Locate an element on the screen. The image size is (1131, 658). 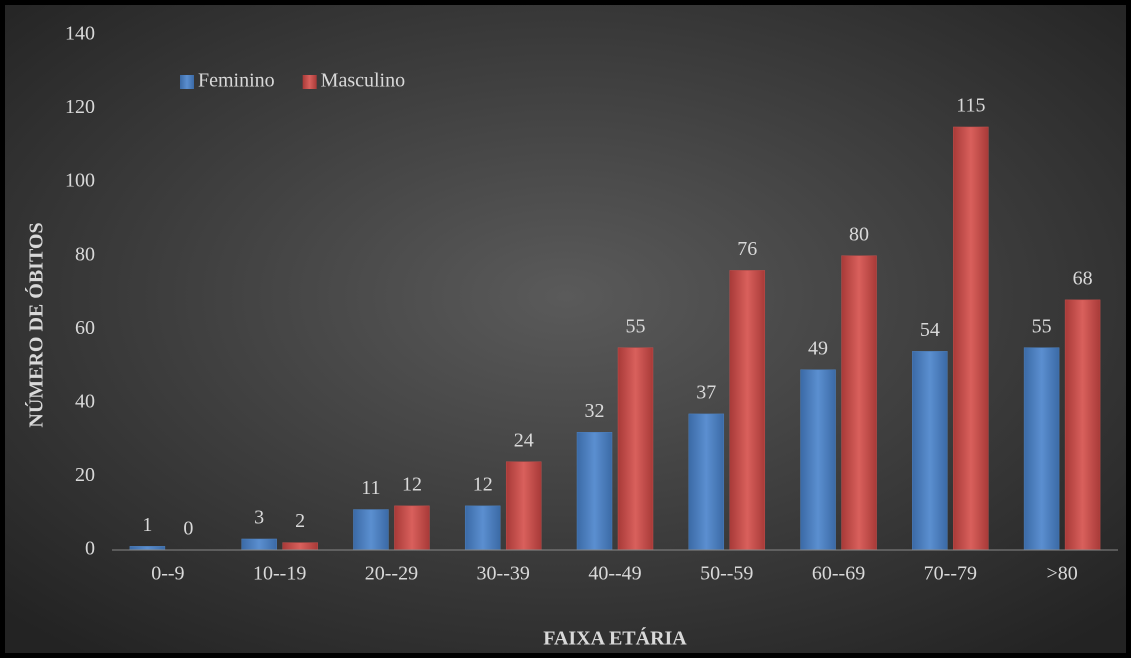
data-label: 11 is located at coordinates (370, 488).